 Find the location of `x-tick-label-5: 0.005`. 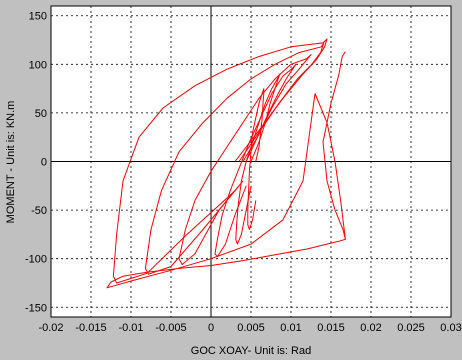

x-tick-label-5: 0.005 is located at coordinates (251, 328).